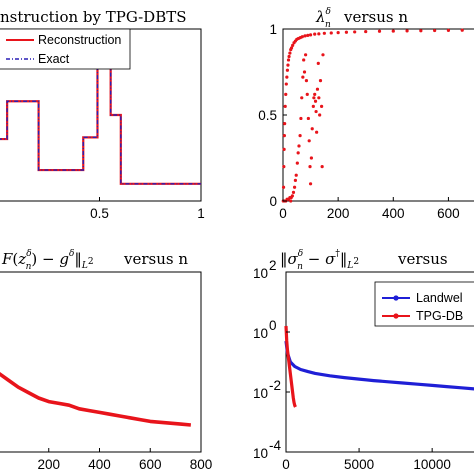 This screenshot has width=474, height=474. I want to click on panel3-xtick-label: 800, so click(201, 464).